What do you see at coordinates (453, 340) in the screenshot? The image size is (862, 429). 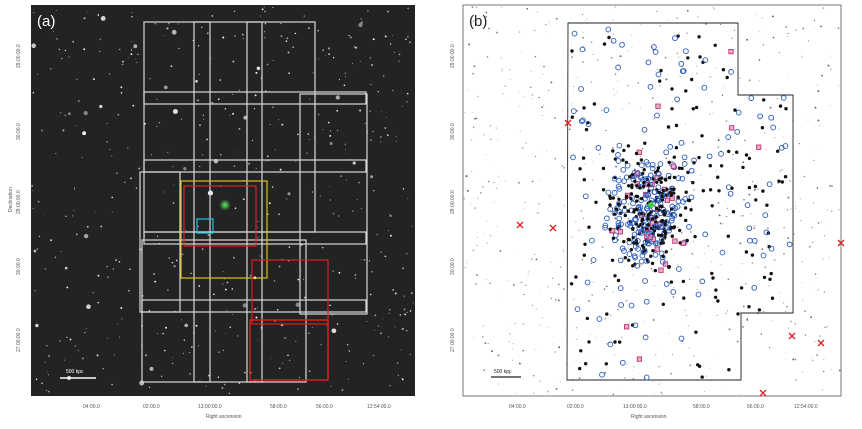 I see `panel-b-ytick-4: 27:00:00.0` at bounding box center [453, 340].